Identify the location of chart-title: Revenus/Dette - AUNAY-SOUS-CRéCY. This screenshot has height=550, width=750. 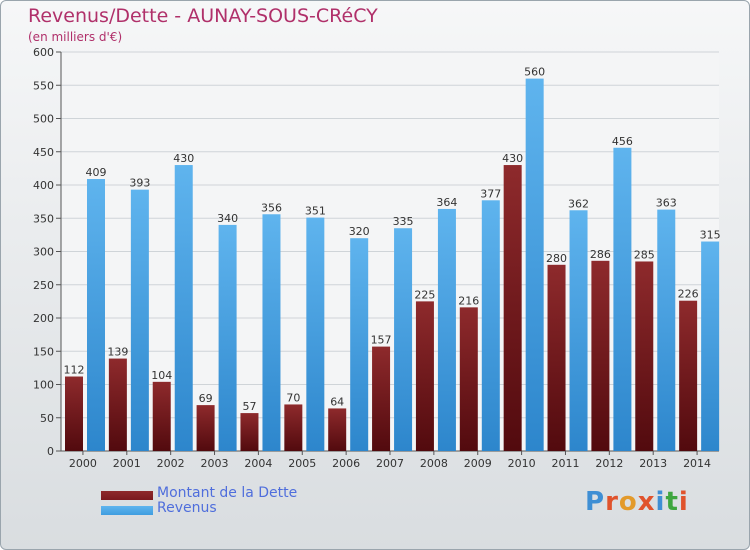
(203, 16).